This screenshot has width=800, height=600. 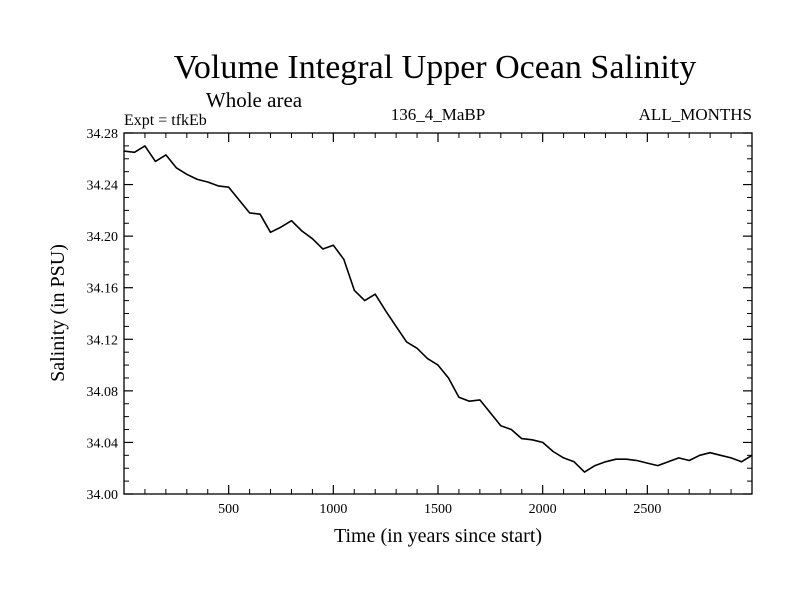 What do you see at coordinates (103, 443) in the screenshot?
I see `y-tick-label: 34.04` at bounding box center [103, 443].